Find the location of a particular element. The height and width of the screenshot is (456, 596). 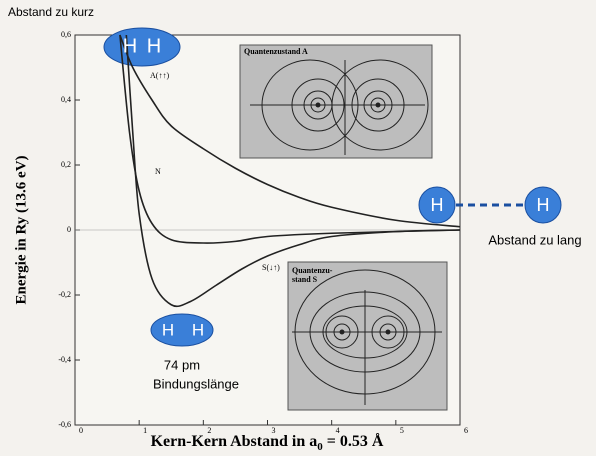

molecule-bond is located at coordinates (182, 330).